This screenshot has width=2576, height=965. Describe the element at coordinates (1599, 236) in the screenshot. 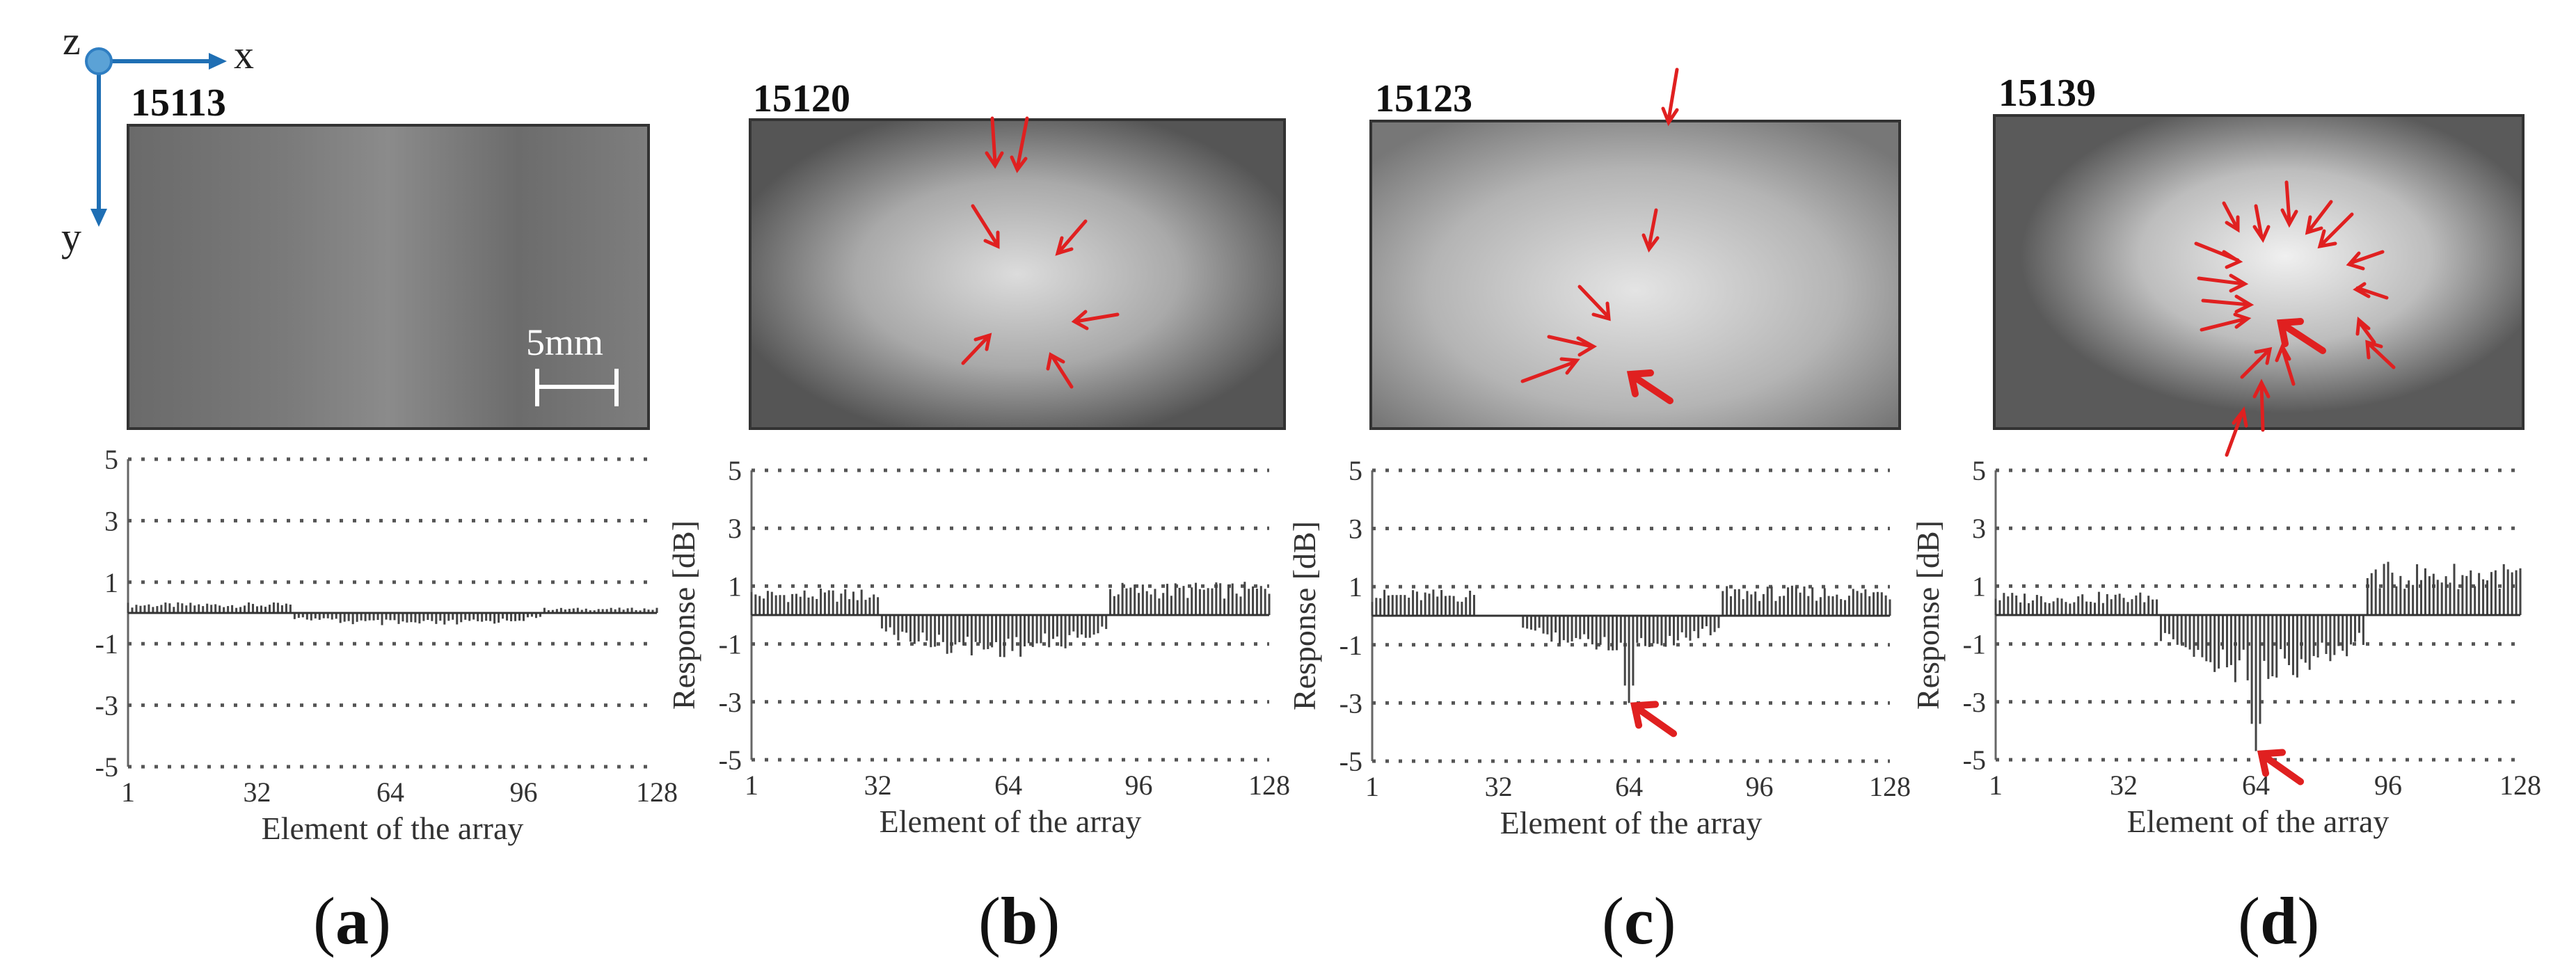

I see `defect-arrows-c` at that location.